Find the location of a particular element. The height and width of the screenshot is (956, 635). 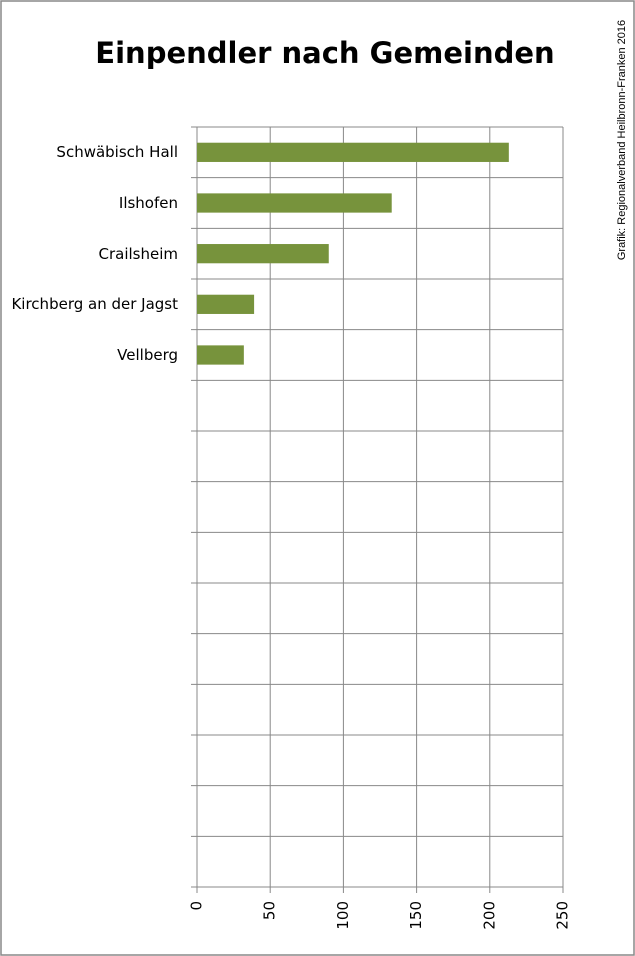

x-tick-label: 50 is located at coordinates (270, 910).